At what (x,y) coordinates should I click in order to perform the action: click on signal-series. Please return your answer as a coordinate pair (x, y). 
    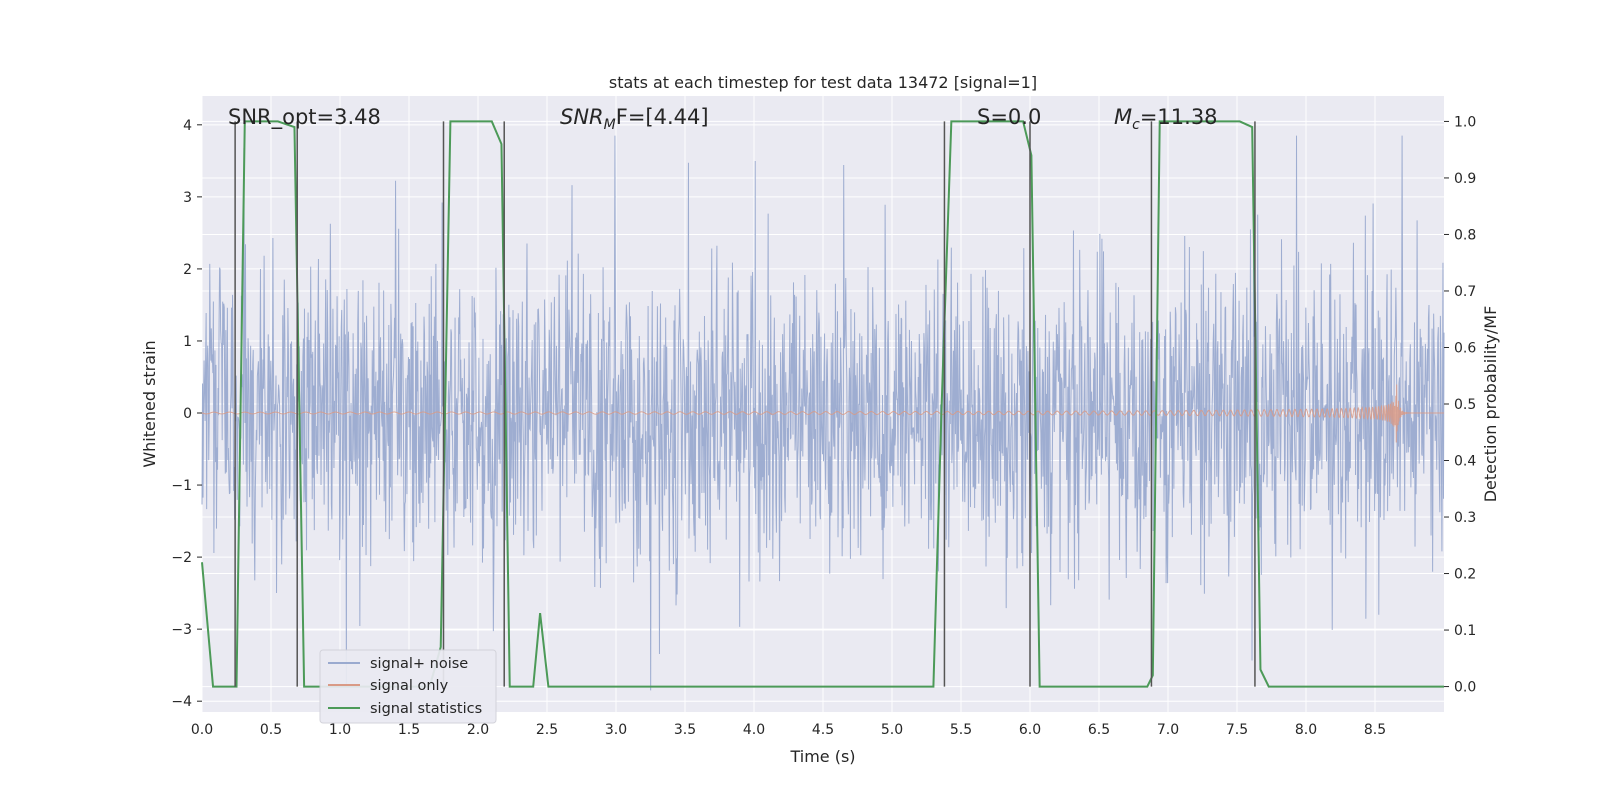
    Looking at the image, I should click on (822, 413).